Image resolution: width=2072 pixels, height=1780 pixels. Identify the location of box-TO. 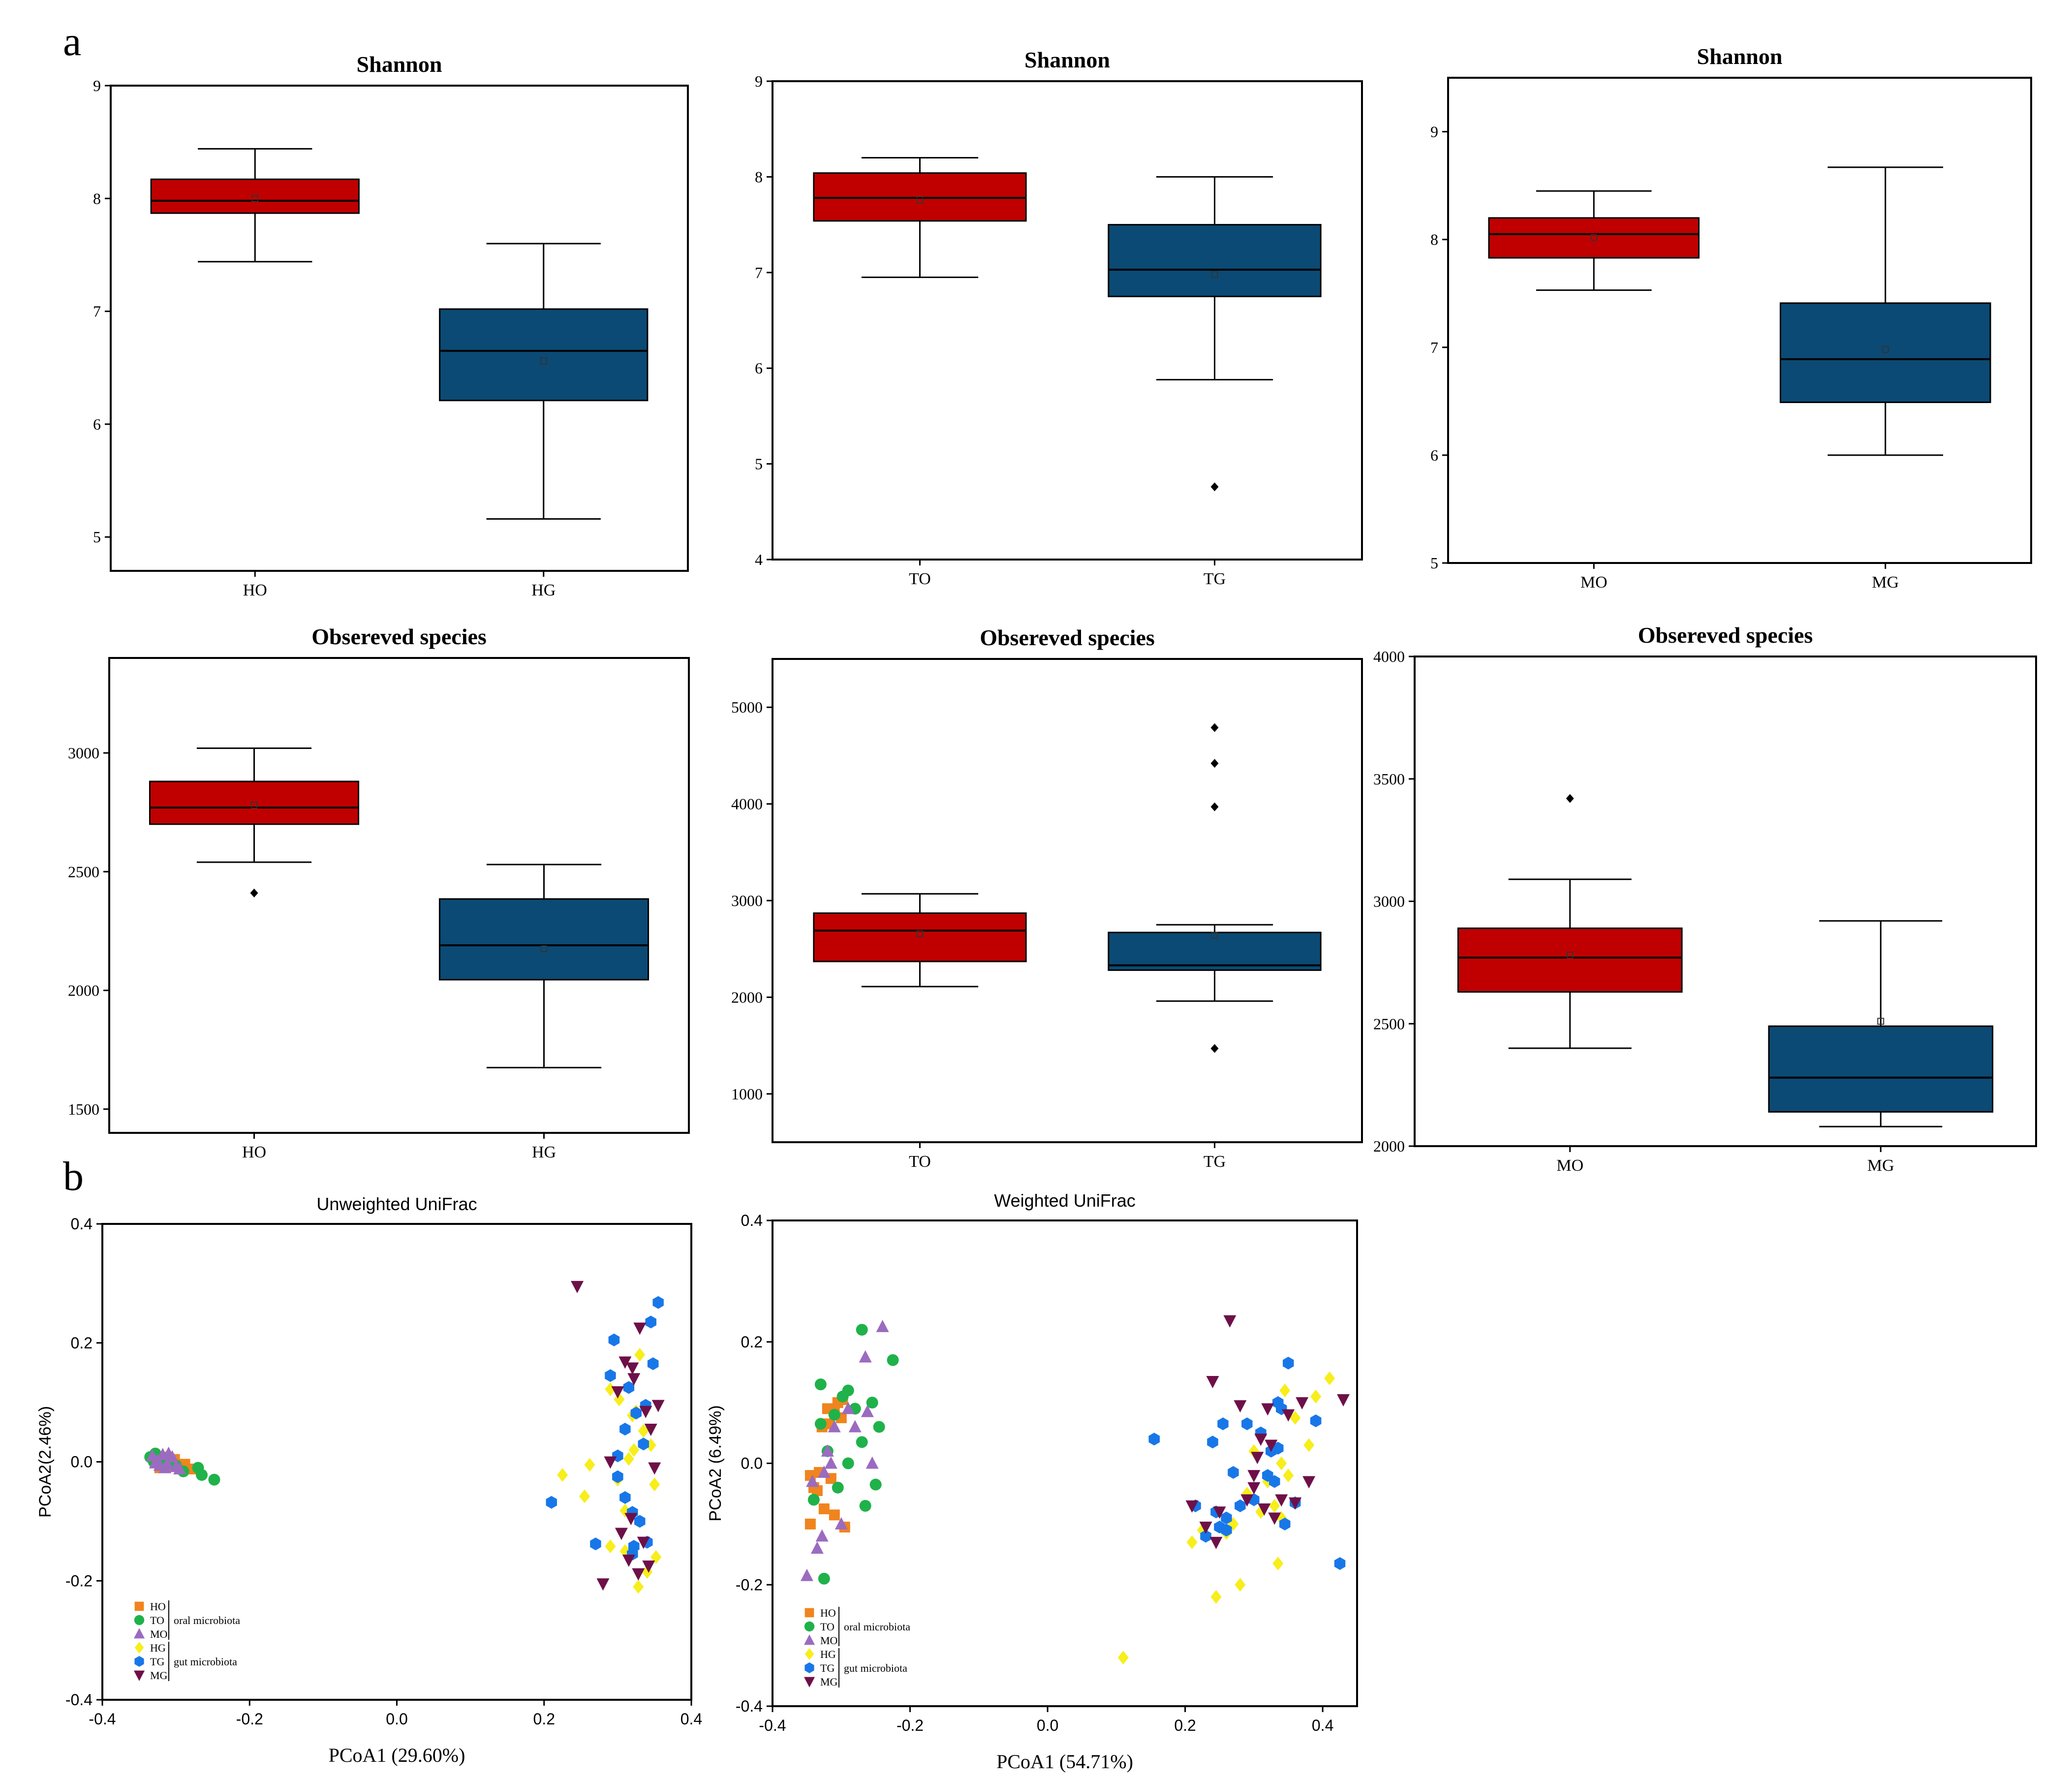
(920, 940).